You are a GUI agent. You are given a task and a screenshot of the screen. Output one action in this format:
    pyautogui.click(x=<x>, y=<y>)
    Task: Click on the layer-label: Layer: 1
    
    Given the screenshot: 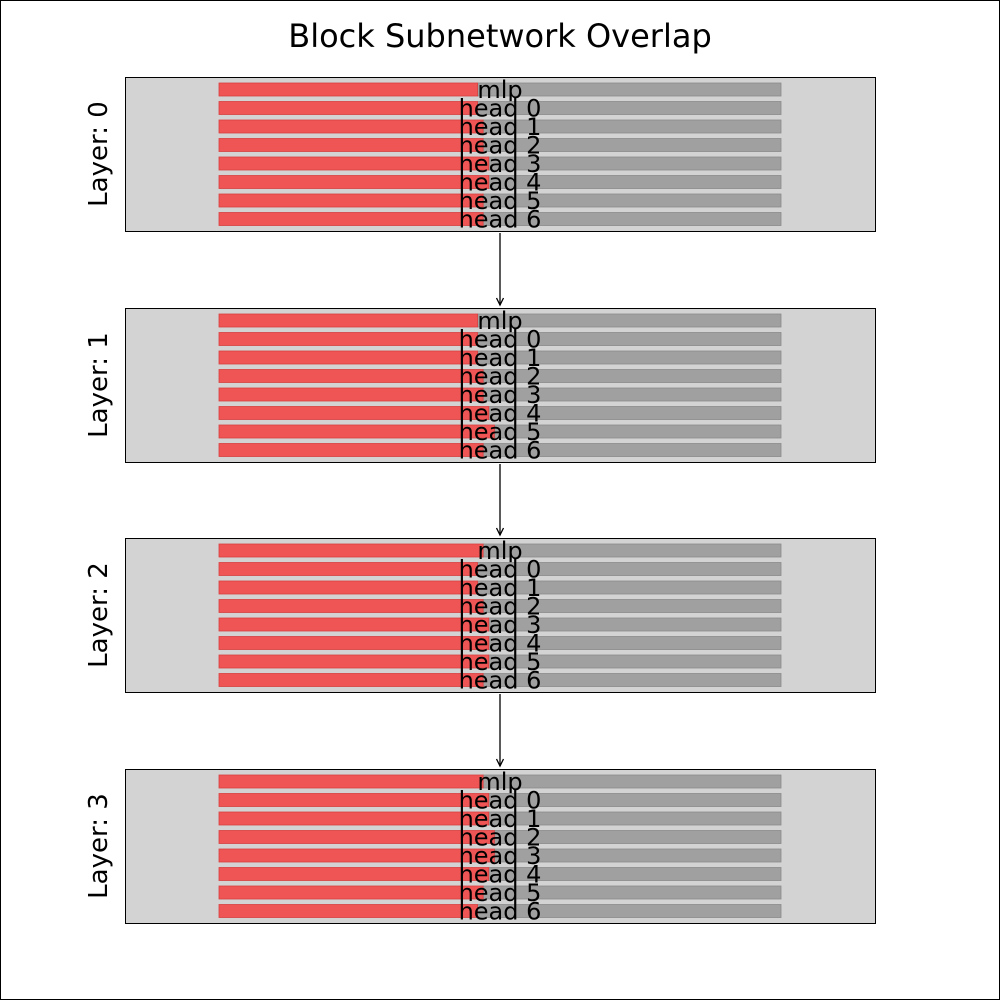 What is the action you would take?
    pyautogui.click(x=99, y=385)
    